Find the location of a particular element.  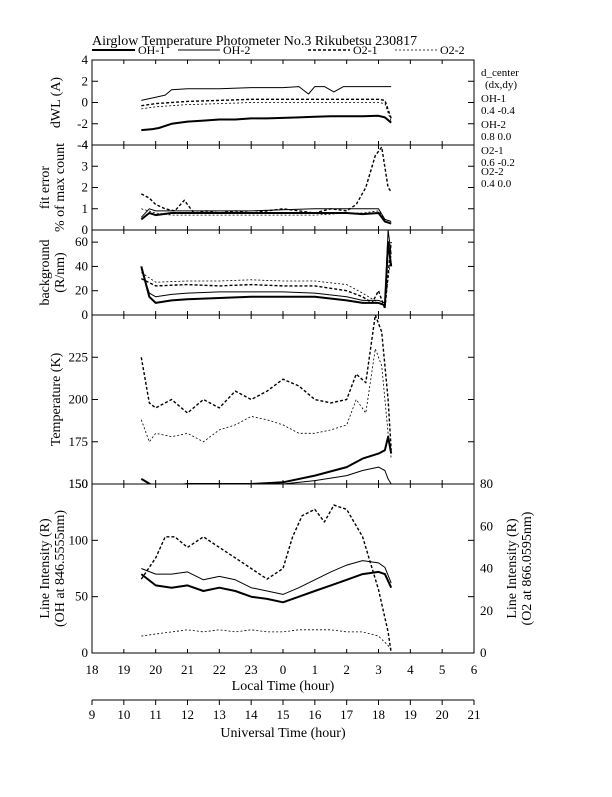

x-local-tick-label: 20 is located at coordinates (155, 669).